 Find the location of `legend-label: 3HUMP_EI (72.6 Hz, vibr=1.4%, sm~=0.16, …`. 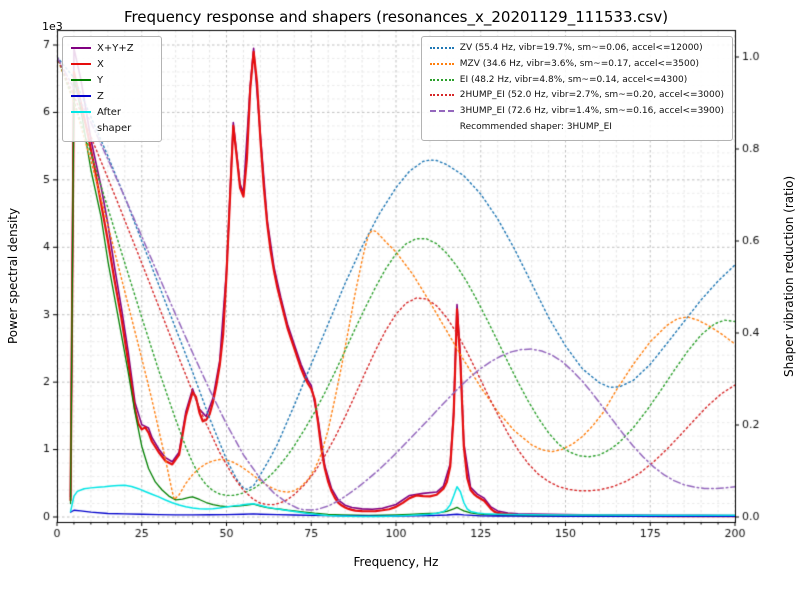

legend-label: 3HUMP_EI (72.6 Hz, vibr=1.4%, sm~=0.16, … is located at coordinates (591, 111).